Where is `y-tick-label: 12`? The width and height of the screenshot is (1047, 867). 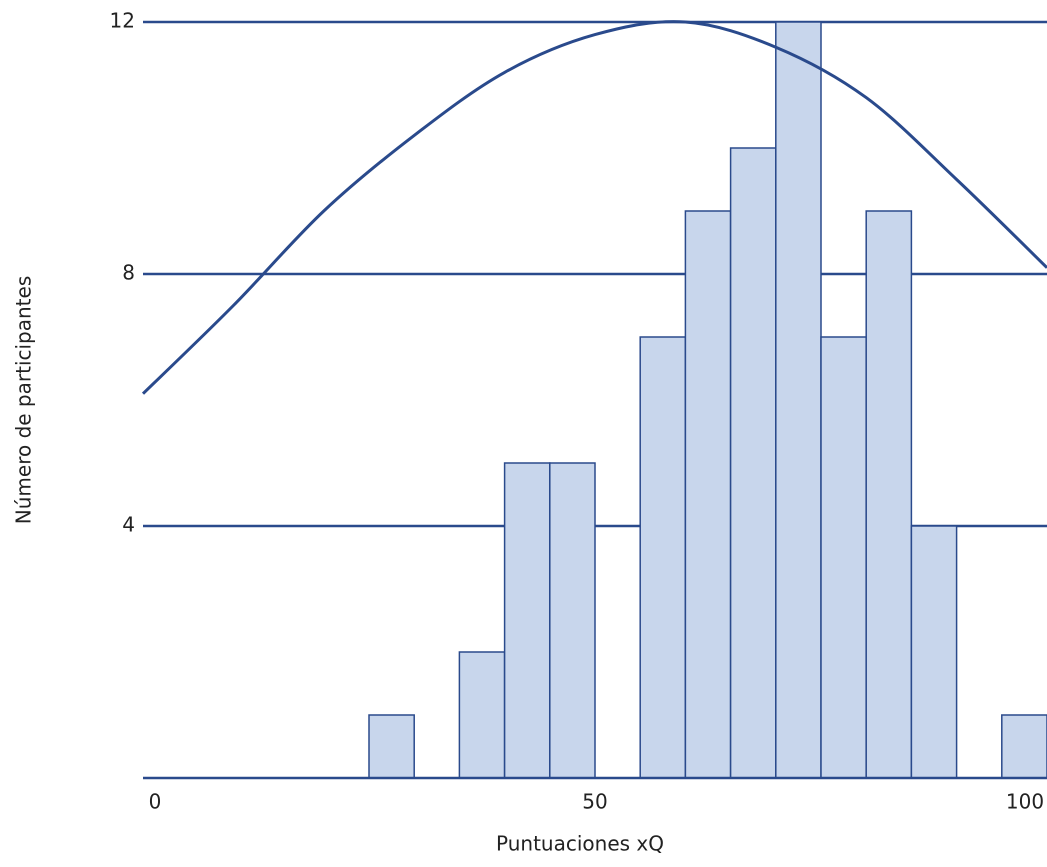
y-tick-label: 12 is located at coordinates (122, 21).